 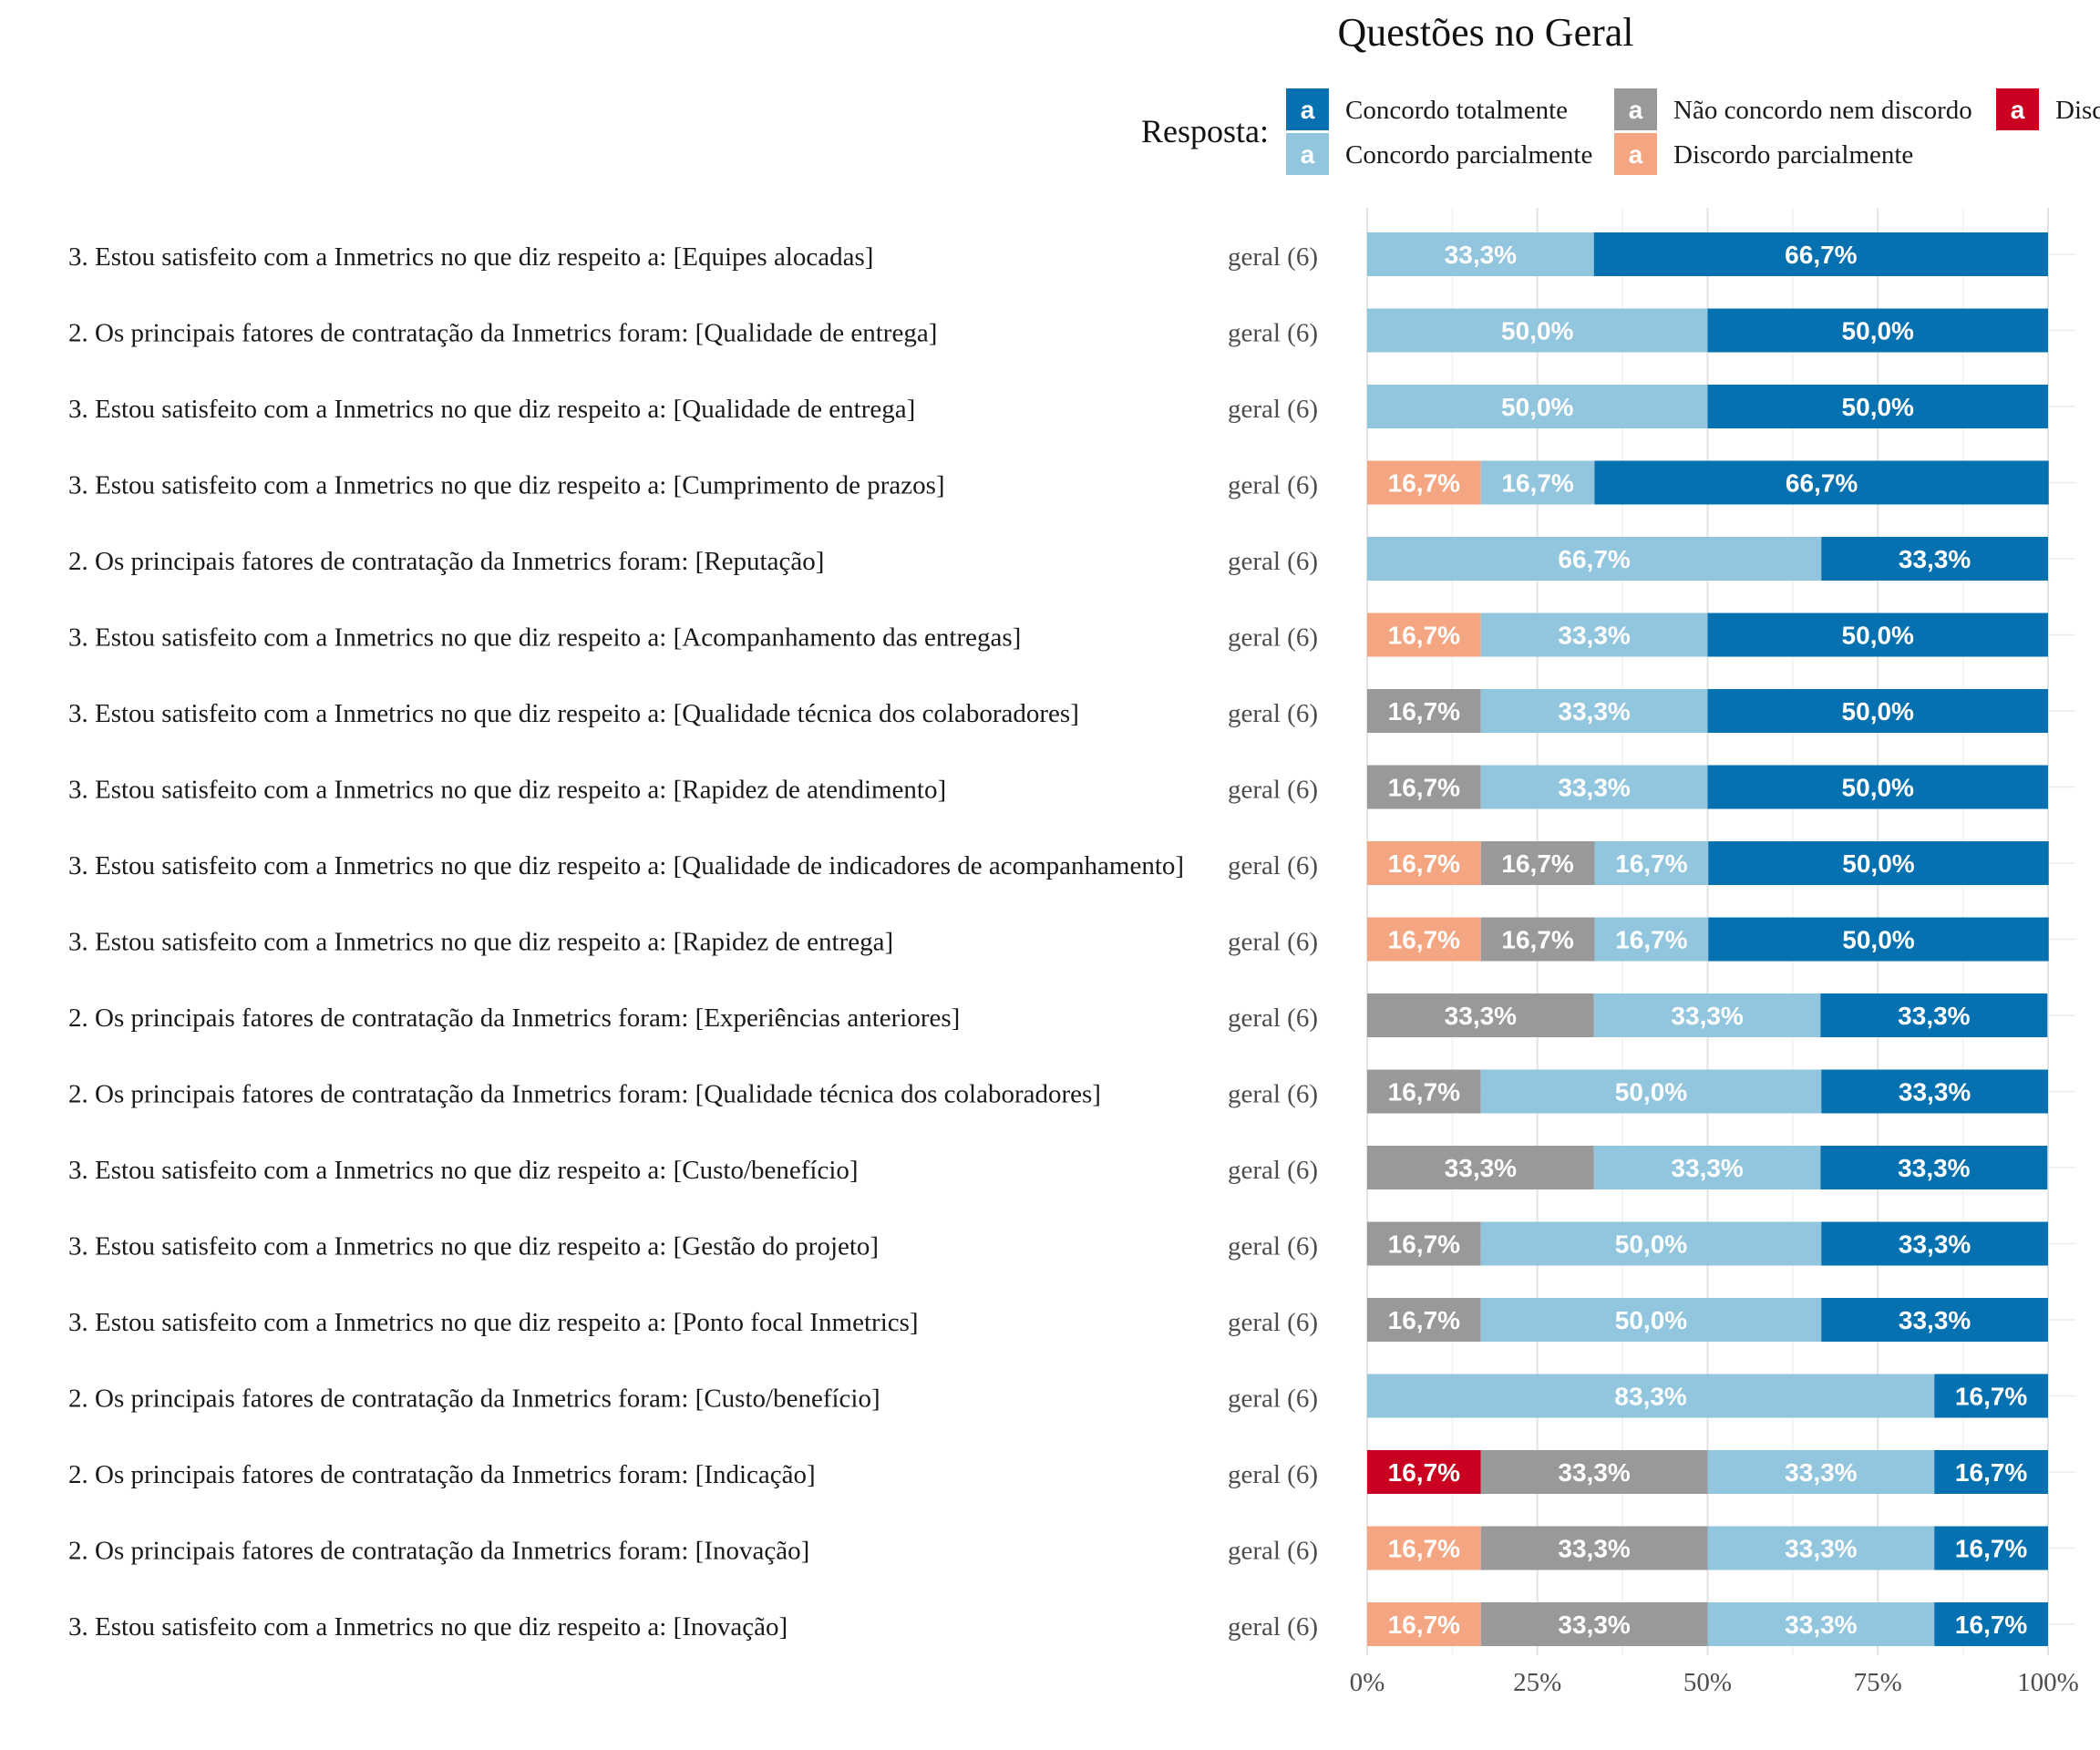 I want to click on legend-label: Não concordo nem discordo, so click(x=1823, y=111).